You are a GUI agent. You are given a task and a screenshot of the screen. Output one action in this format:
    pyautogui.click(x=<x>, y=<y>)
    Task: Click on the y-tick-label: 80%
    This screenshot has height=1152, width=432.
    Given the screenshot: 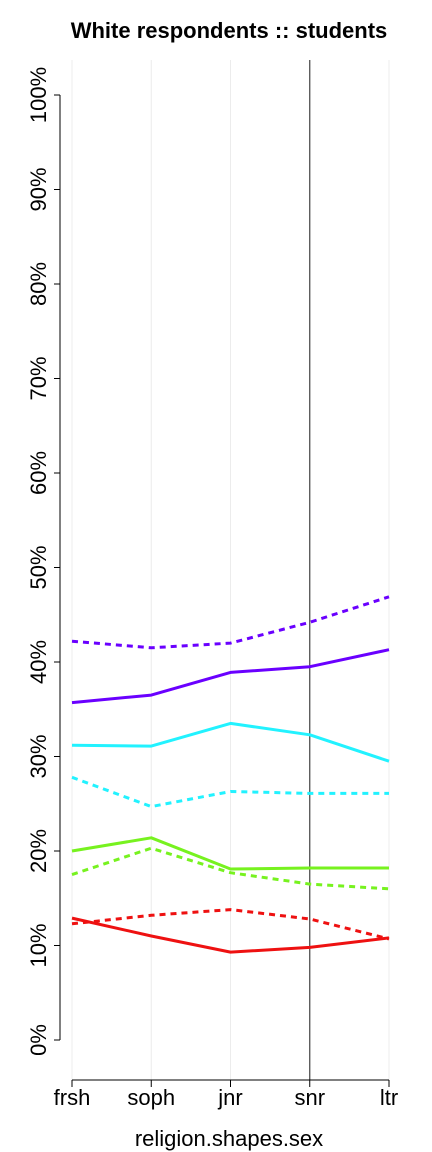 What is the action you would take?
    pyautogui.click(x=38, y=284)
    